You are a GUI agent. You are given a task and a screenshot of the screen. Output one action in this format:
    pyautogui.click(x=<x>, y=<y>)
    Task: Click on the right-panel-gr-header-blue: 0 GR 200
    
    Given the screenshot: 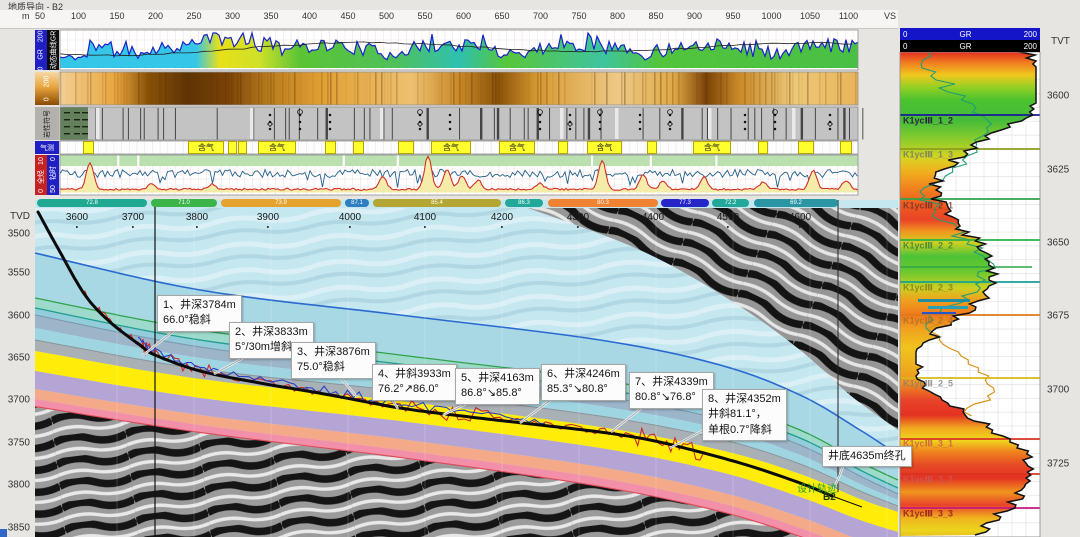 What is the action you would take?
    pyautogui.click(x=970, y=34)
    